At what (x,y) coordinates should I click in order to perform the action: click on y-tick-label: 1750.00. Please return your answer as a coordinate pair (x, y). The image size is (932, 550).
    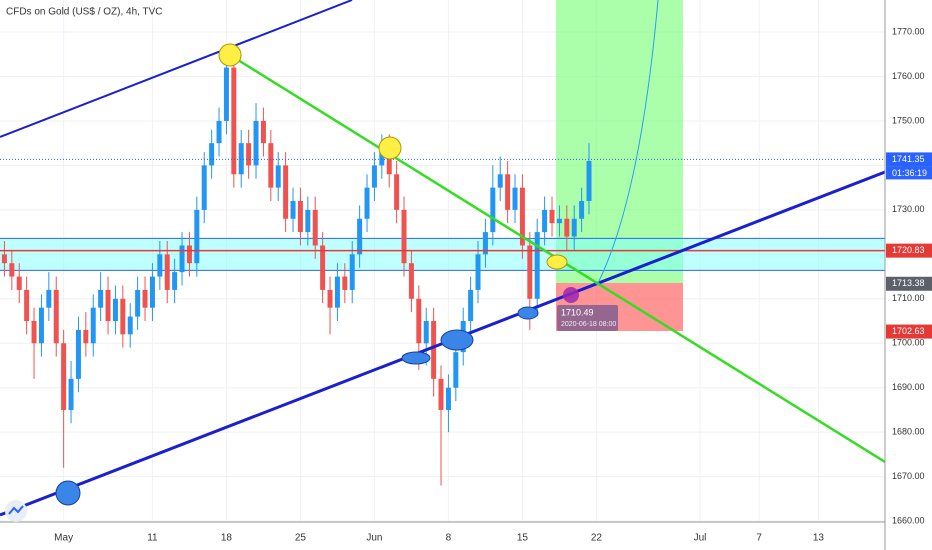
    Looking at the image, I should click on (908, 120).